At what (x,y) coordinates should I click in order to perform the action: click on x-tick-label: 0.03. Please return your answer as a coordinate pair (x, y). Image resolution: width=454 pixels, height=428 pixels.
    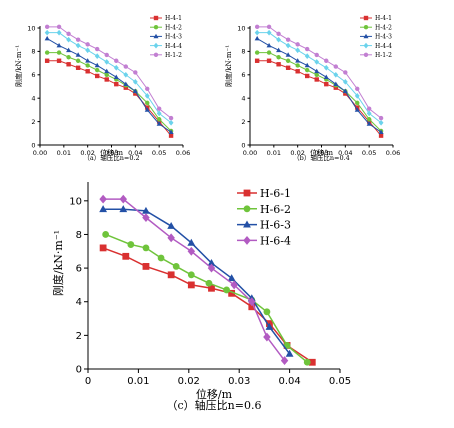
    Looking at the image, I should click on (239, 381).